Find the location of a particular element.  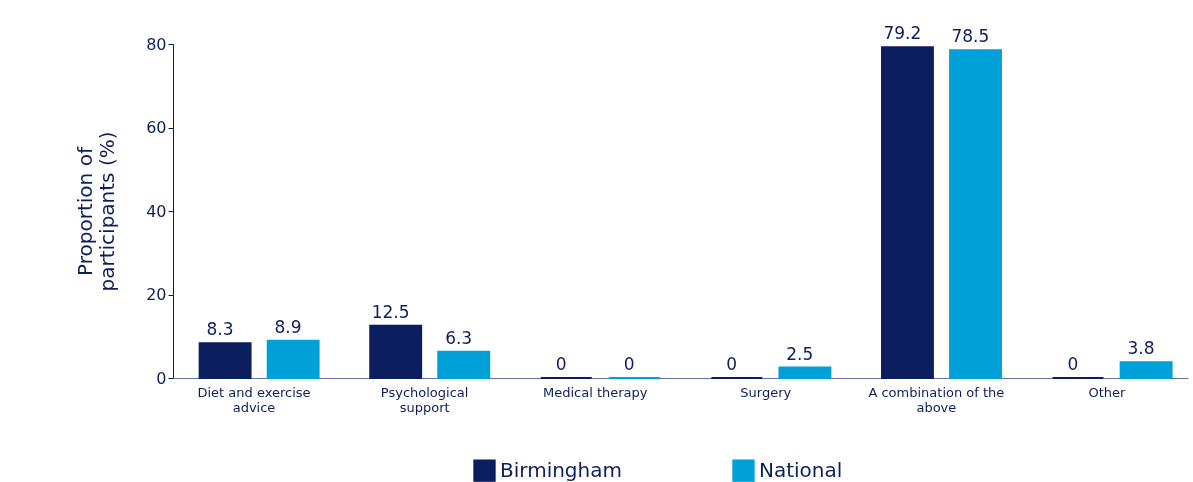

data-label: 2.5 is located at coordinates (800, 353).